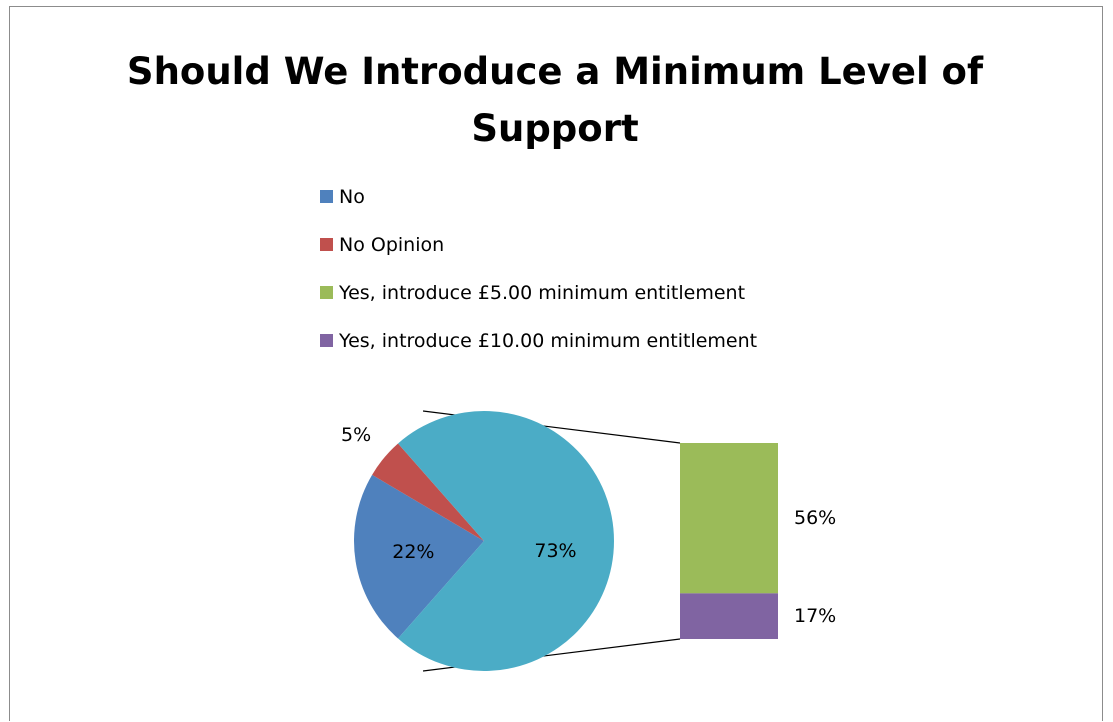 The height and width of the screenshot is (722, 1113). Describe the element at coordinates (428, 492) in the screenshot. I see `pie-slice-no-opinion` at that location.